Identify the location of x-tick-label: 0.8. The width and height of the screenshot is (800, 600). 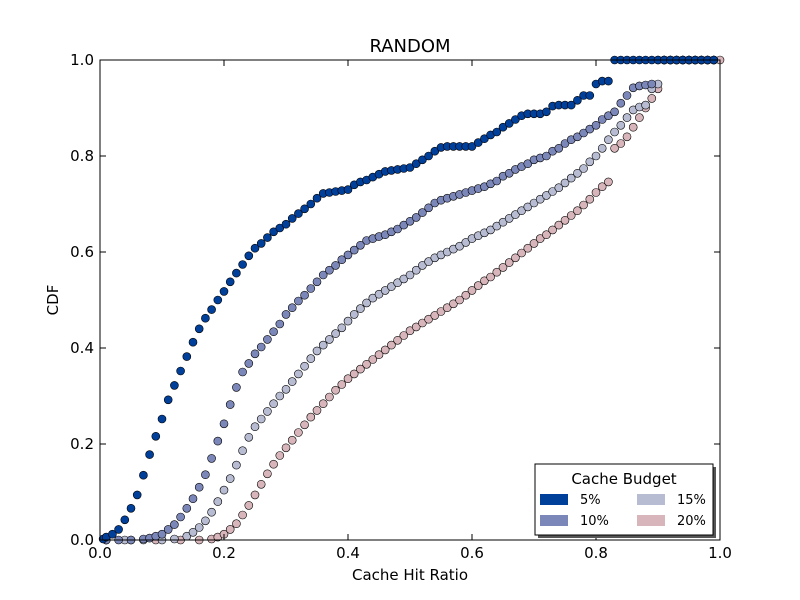
(596, 553).